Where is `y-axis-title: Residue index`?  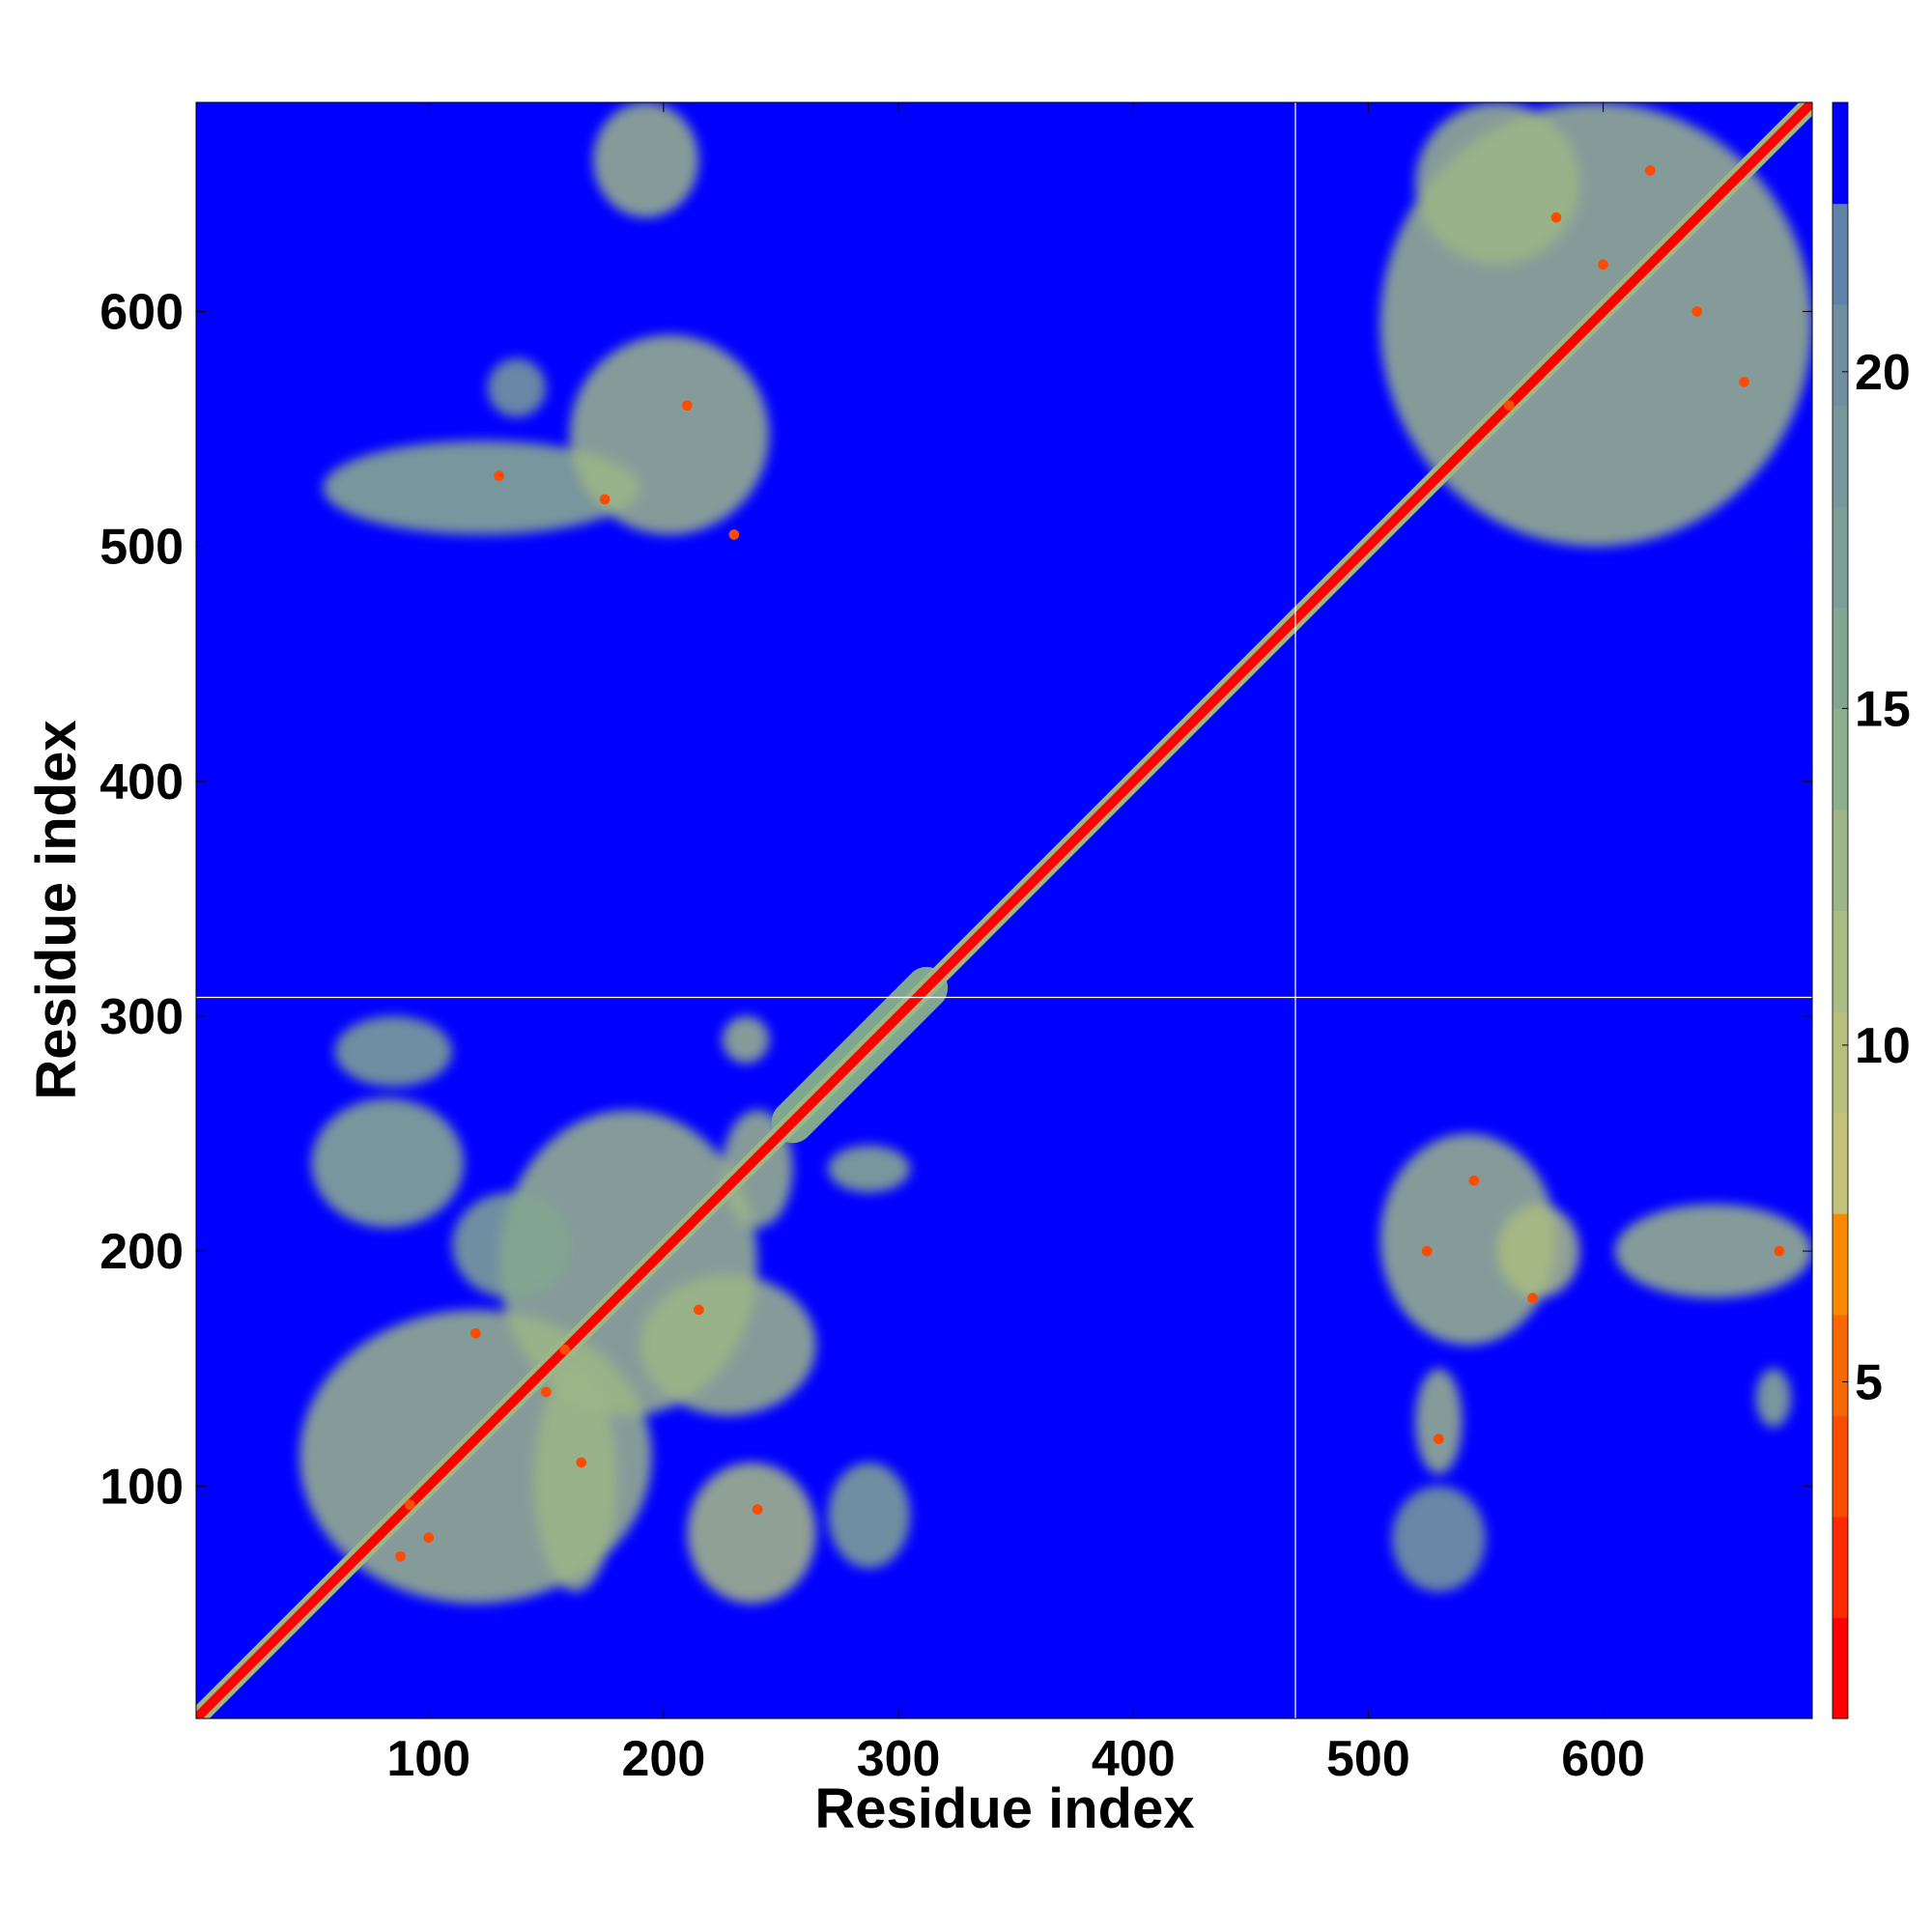 y-axis-title: Residue index is located at coordinates (56, 909).